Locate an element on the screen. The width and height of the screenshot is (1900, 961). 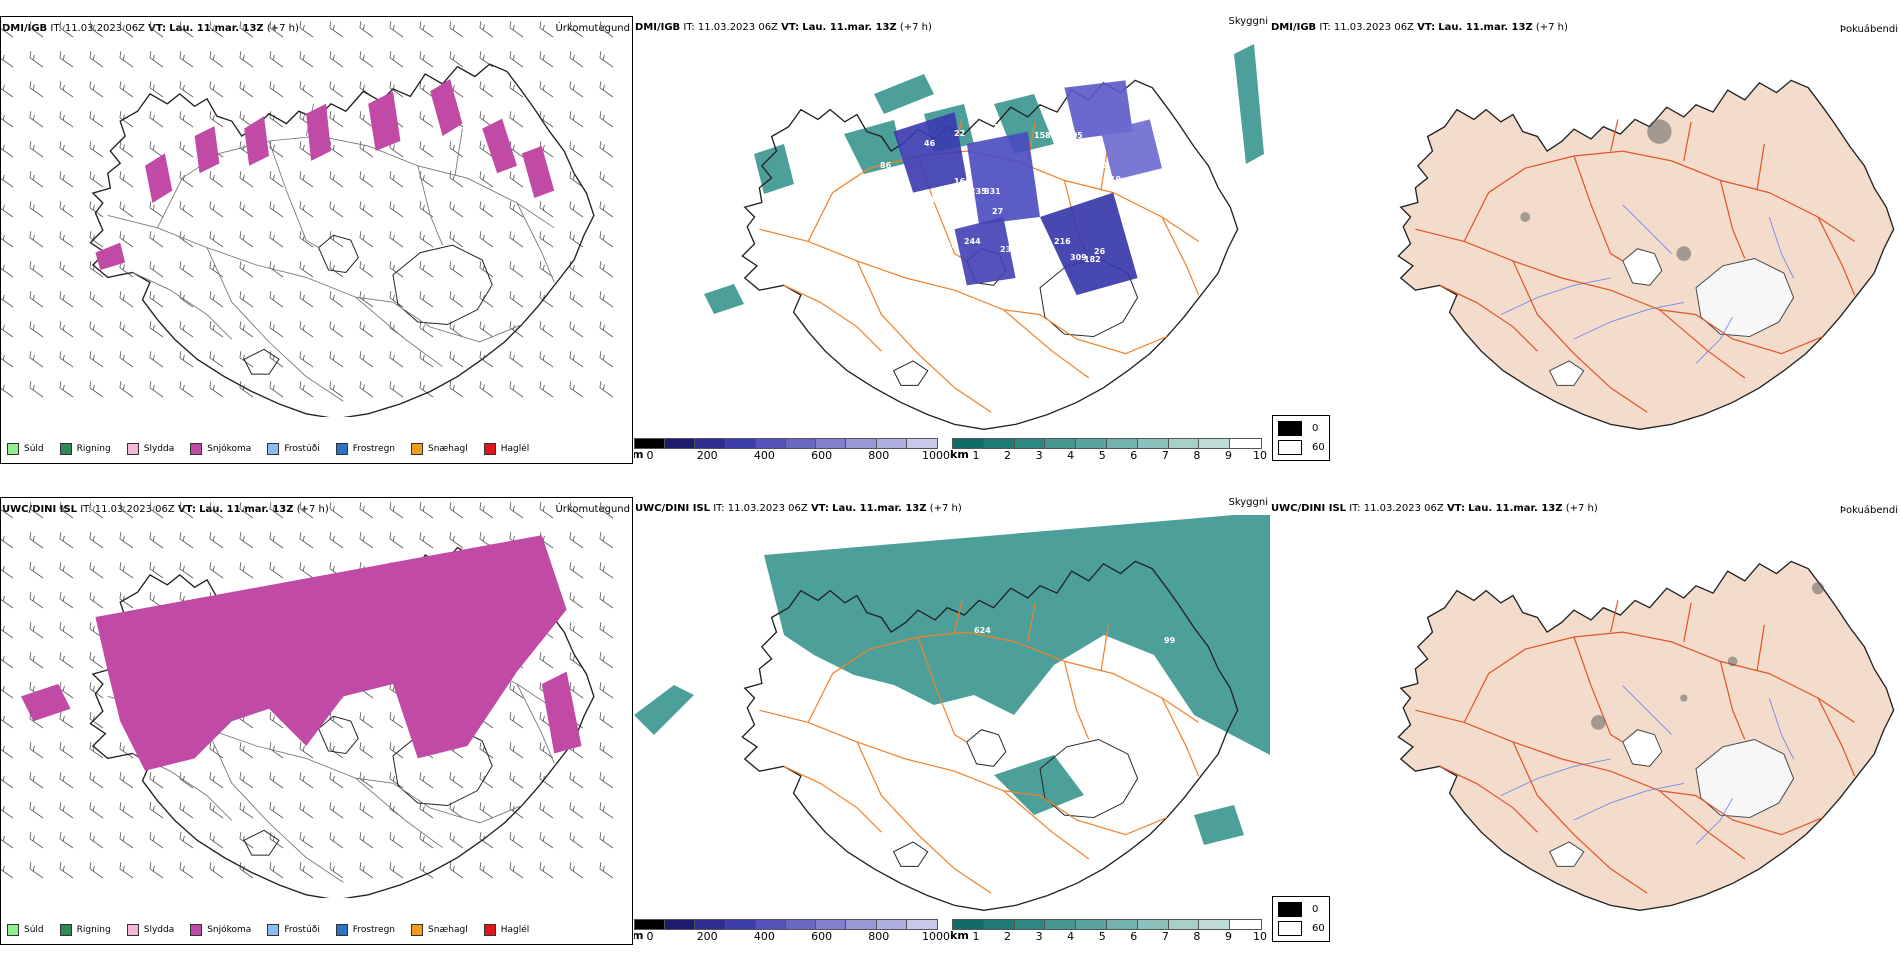
fog-legend: 0 60 is located at coordinates (1301, 919).